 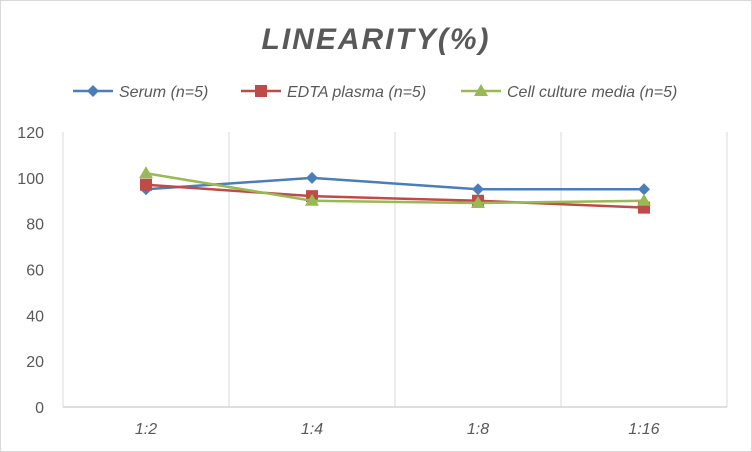 I want to click on y-tick-label: 40, so click(x=35, y=316).